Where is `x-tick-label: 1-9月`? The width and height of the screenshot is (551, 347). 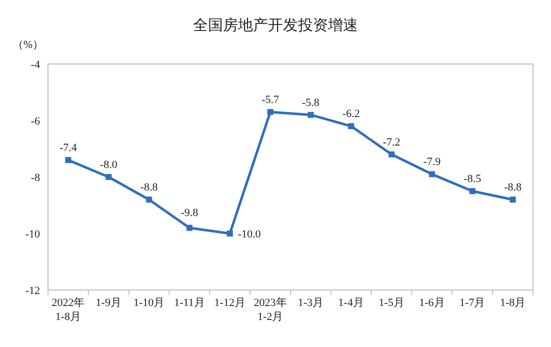 x-tick-label: 1-9月 is located at coordinates (109, 303).